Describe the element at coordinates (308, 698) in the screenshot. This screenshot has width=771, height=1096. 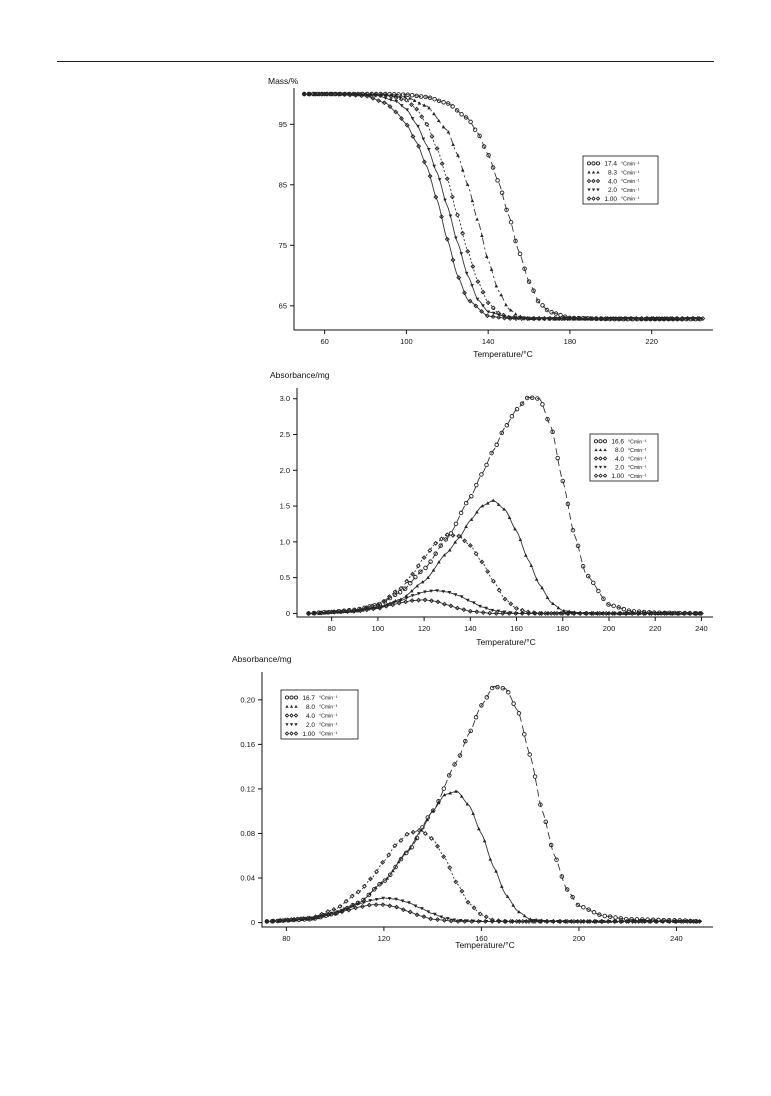
I see `legend-label: 16.7` at that location.